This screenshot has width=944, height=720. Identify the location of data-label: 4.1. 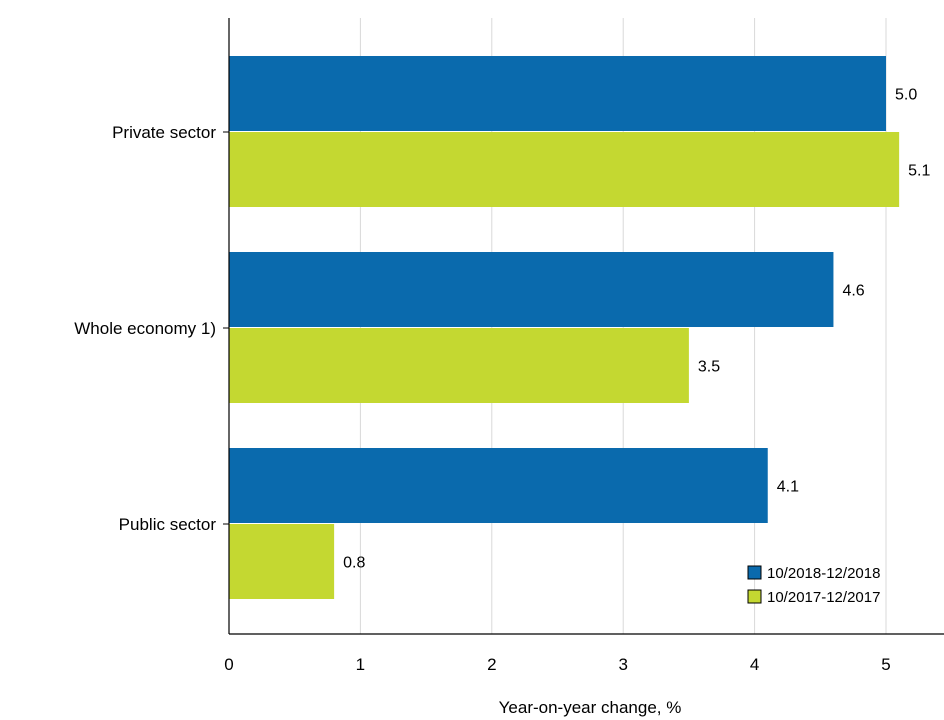
(788, 487).